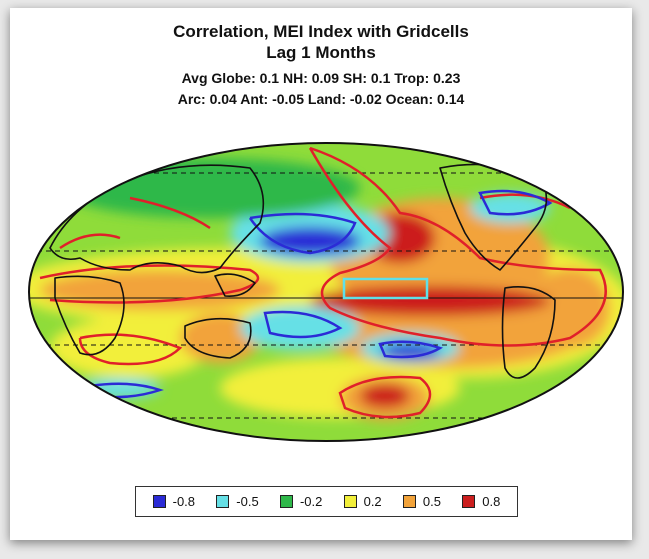 The height and width of the screenshot is (559, 649). I want to click on enso-region-box, so click(385, 288).